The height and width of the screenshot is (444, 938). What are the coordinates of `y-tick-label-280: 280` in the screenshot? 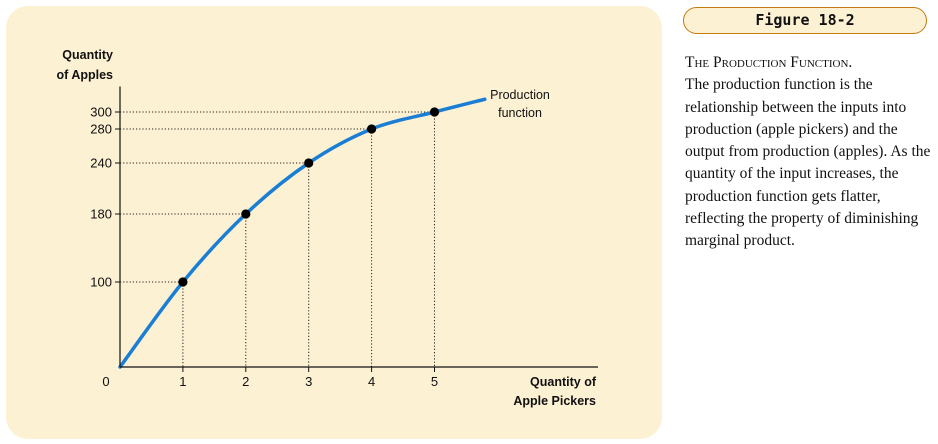 It's located at (101, 129).